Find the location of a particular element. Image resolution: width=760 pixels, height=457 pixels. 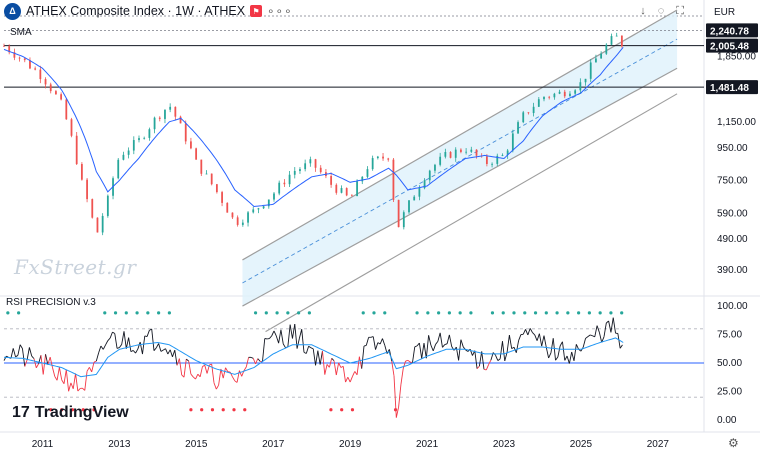

settings-icon: ⚙ is located at coordinates (733, 443).